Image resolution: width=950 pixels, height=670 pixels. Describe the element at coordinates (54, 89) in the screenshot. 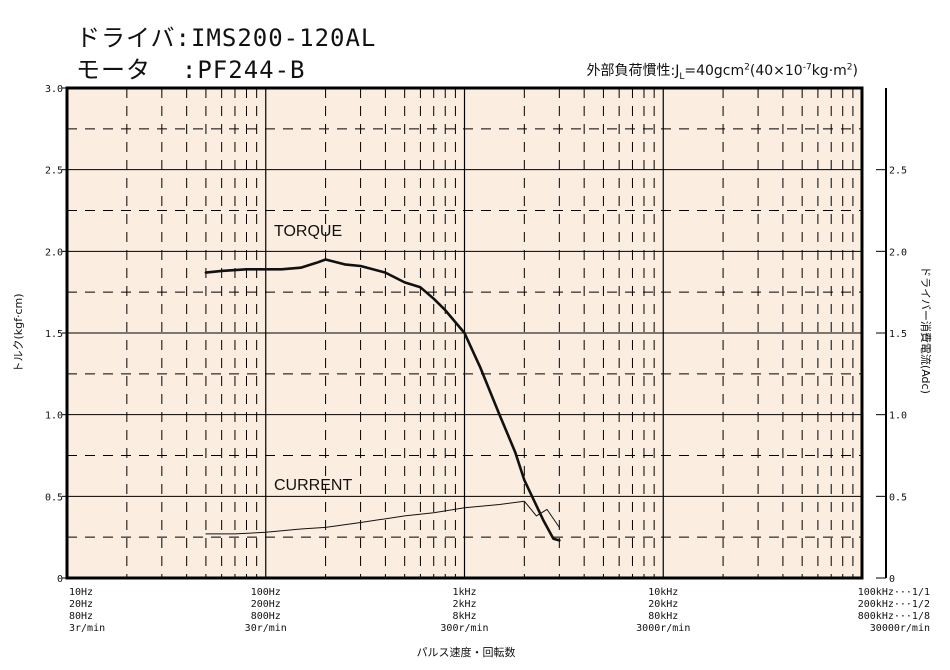

I see `left-tick-label: 3.0` at that location.